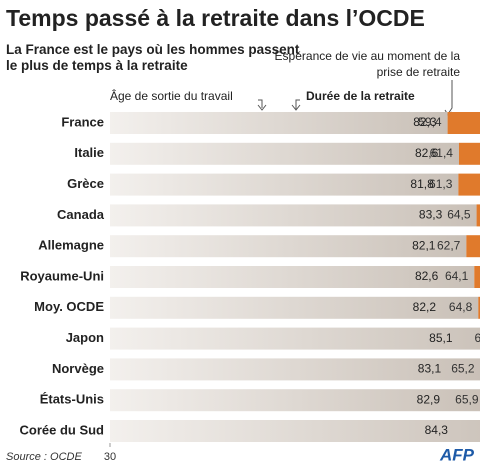 Image resolution: width=480 pixels, height=471 pixels. I want to click on chart-title: Temps passé à la retraite dans l’OCDE, so click(215, 18).